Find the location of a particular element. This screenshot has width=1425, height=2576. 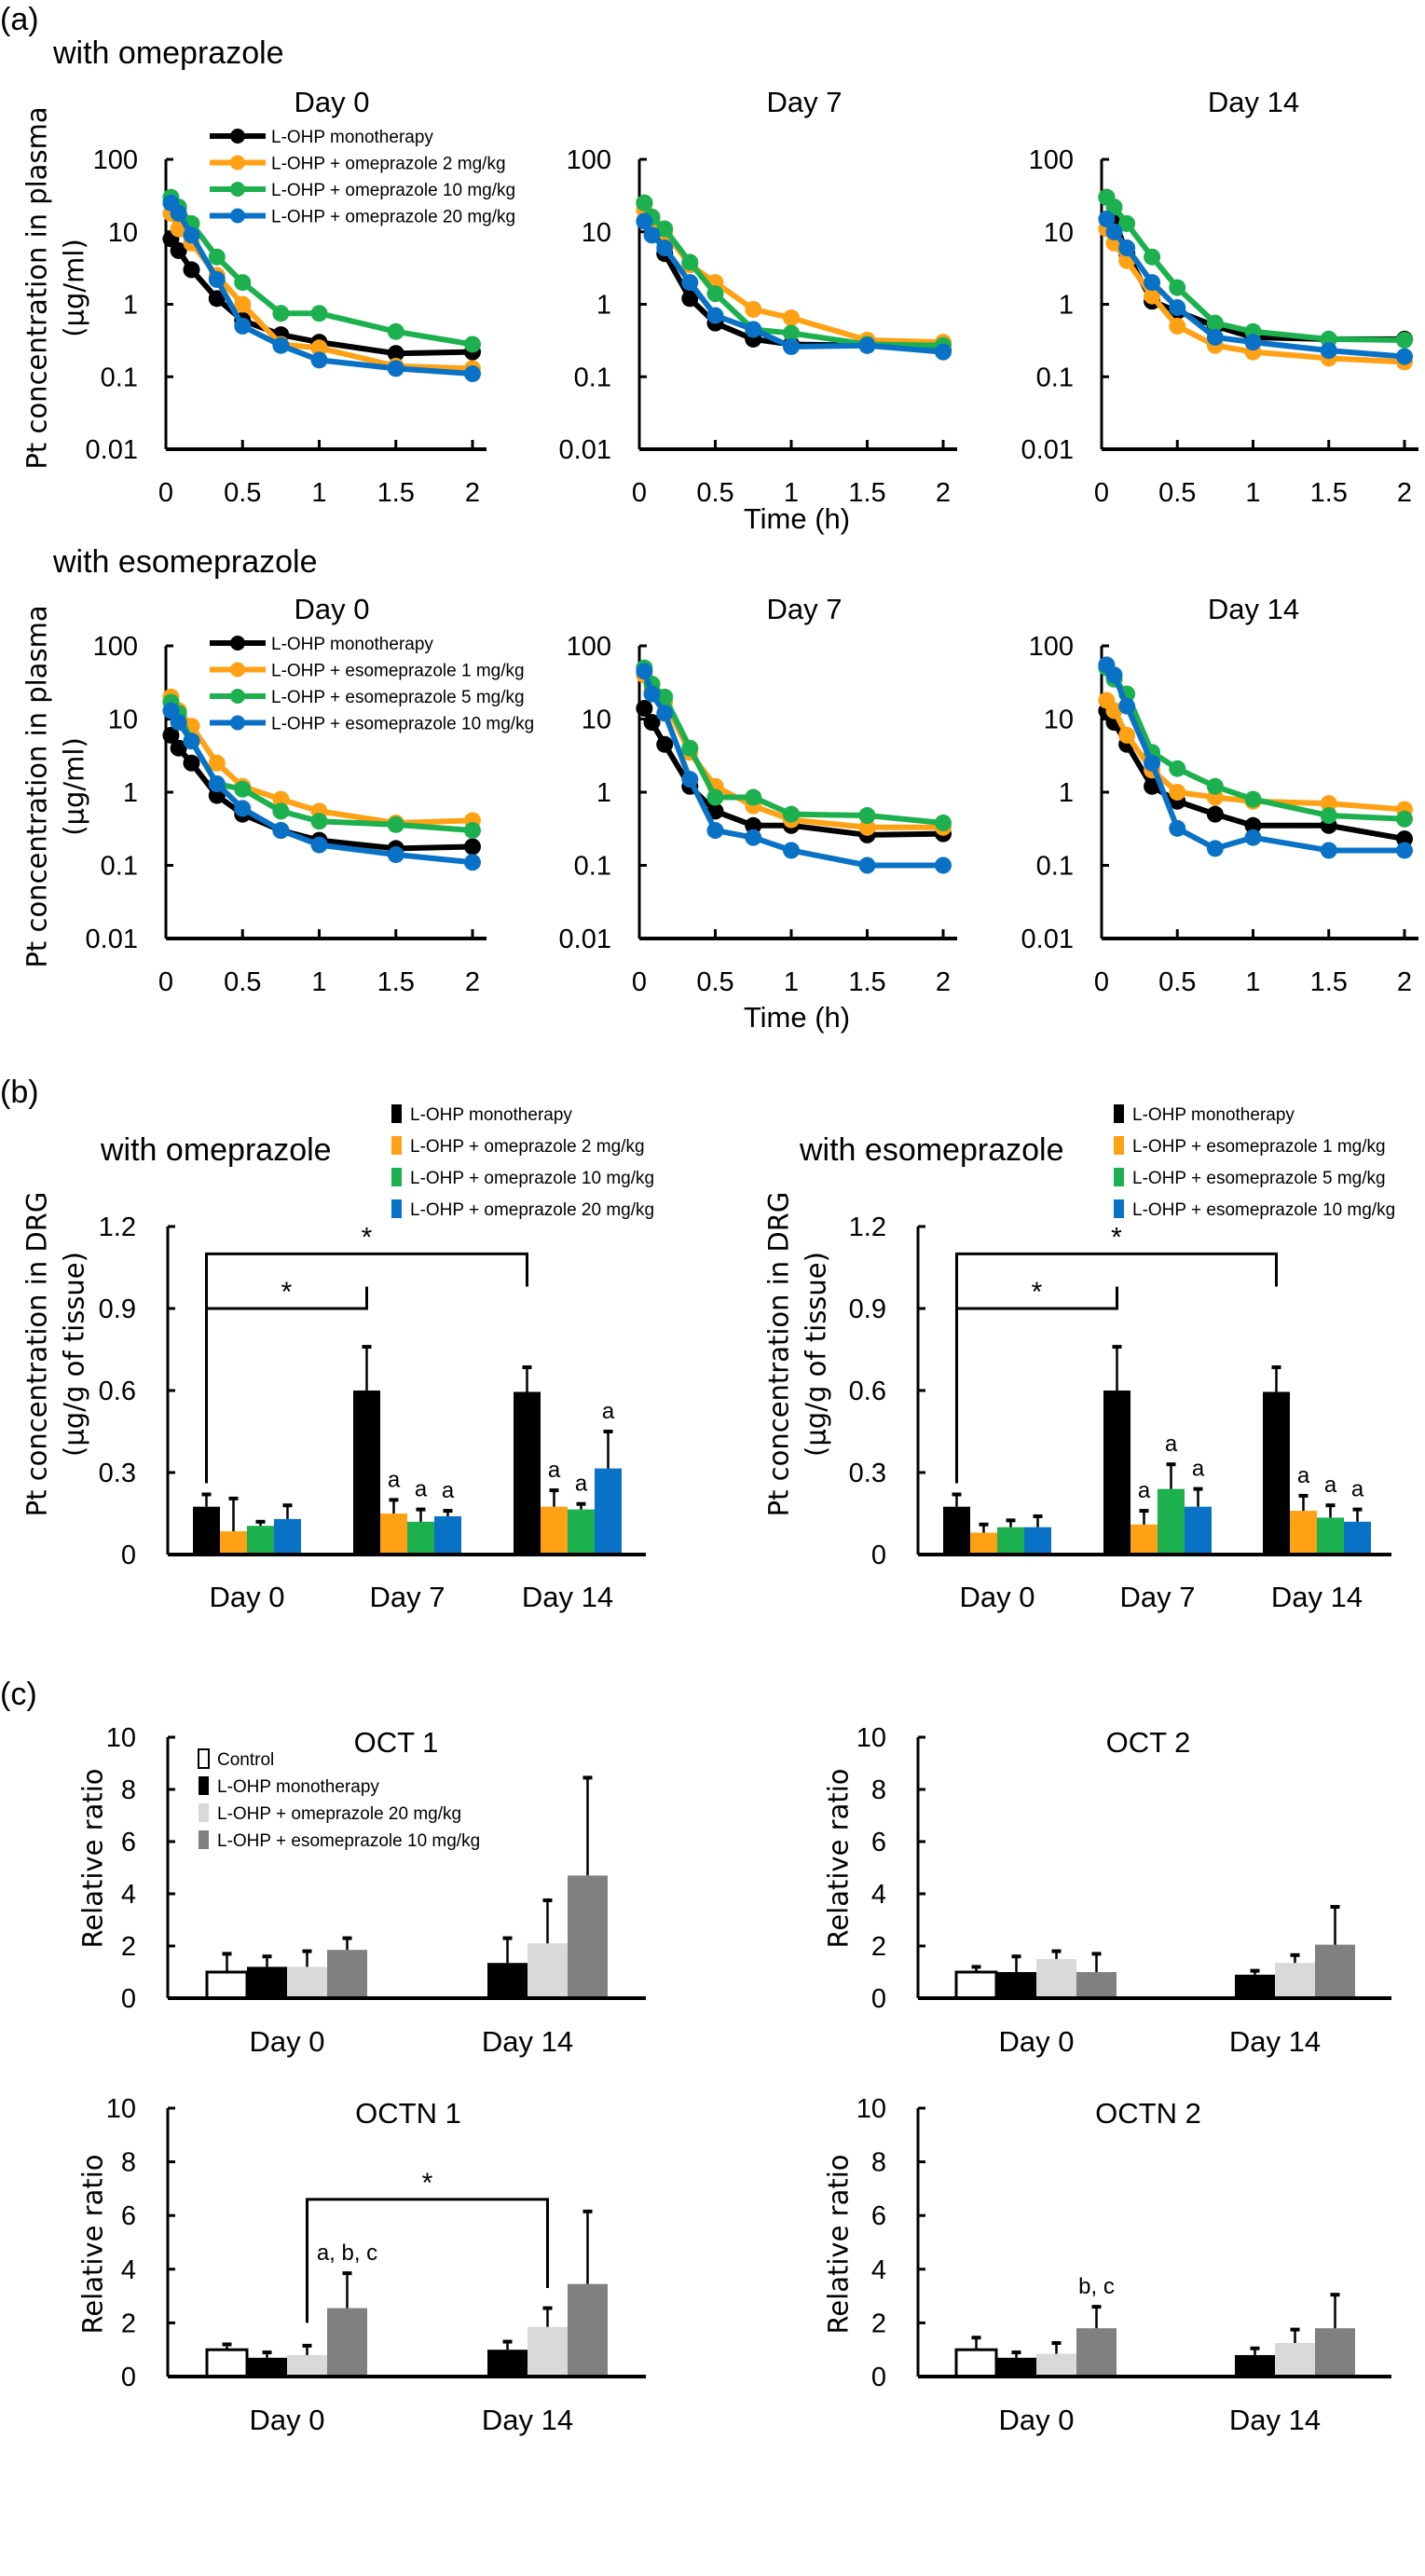

legend-label: L-OHP + esomeprazole 10 mg/kg is located at coordinates (402, 724).